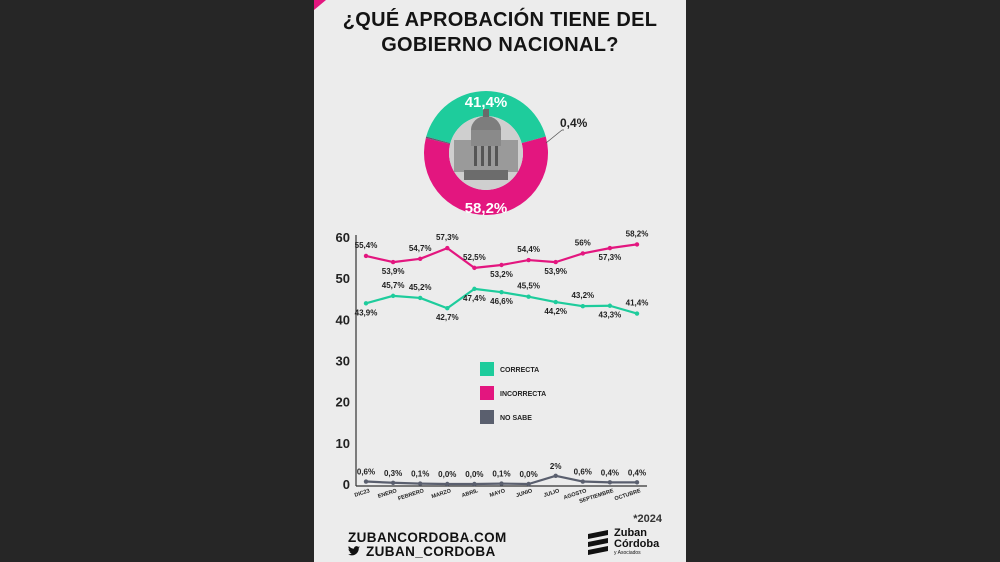 This screenshot has width=1000, height=562. Describe the element at coordinates (431, 551) in the screenshot. I see `twitter-handle: ZUBAN_CORDOBA` at that location.